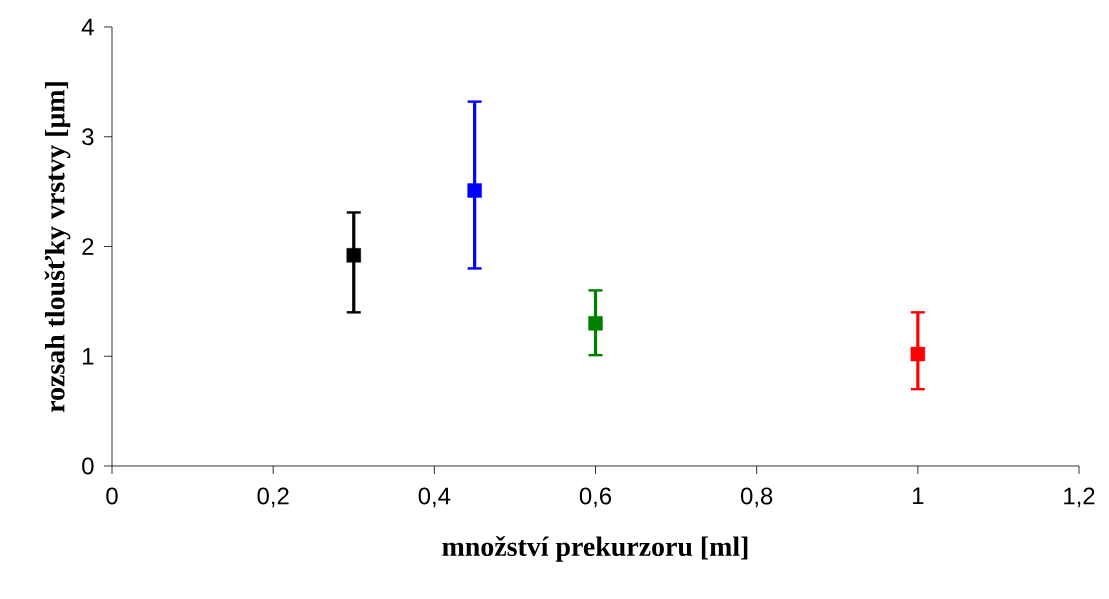 The width and height of the screenshot is (1109, 599). What do you see at coordinates (88, 466) in the screenshot?
I see `y-tick-label: 0` at bounding box center [88, 466].